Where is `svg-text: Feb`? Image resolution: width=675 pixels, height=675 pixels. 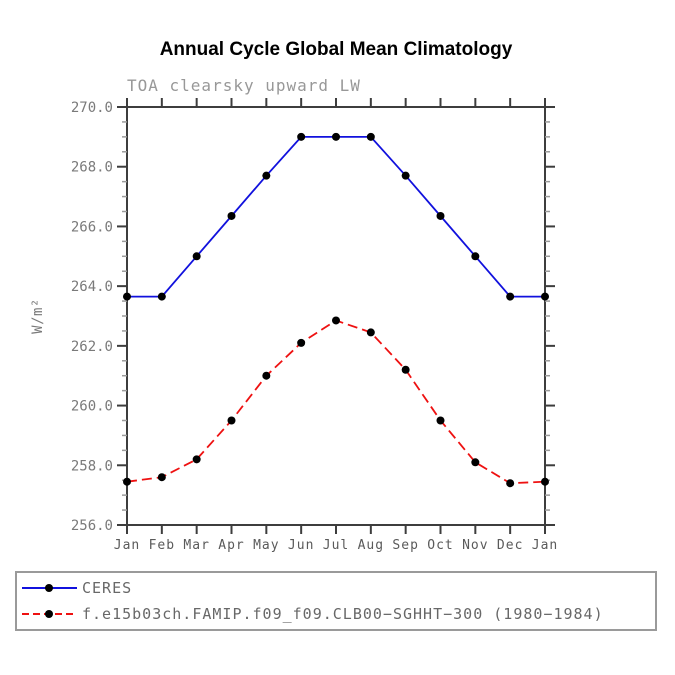 svg-text: Feb is located at coordinates (162, 545).